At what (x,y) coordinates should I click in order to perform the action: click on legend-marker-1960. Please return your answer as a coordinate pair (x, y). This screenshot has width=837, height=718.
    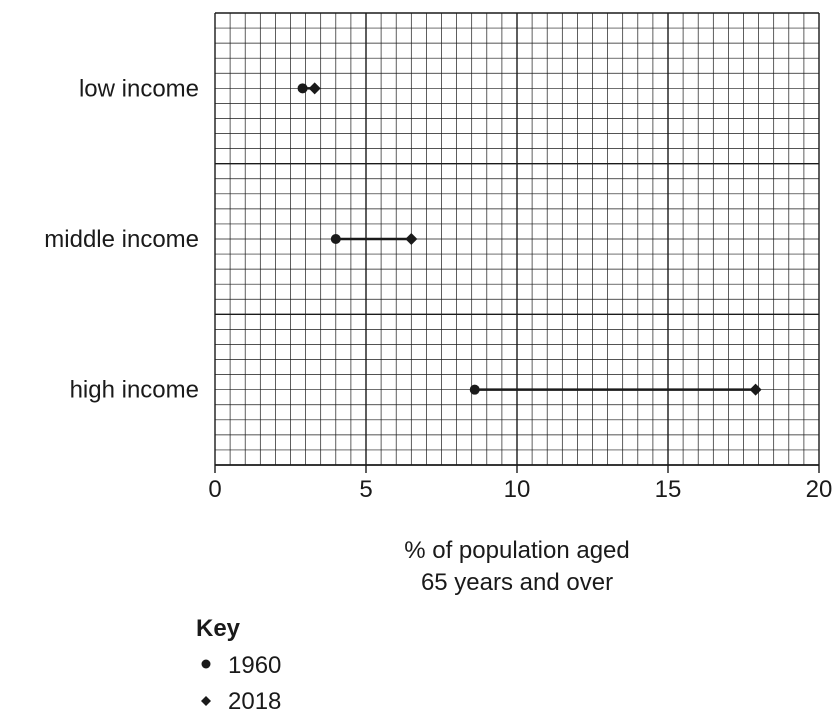
    Looking at the image, I should click on (206, 664).